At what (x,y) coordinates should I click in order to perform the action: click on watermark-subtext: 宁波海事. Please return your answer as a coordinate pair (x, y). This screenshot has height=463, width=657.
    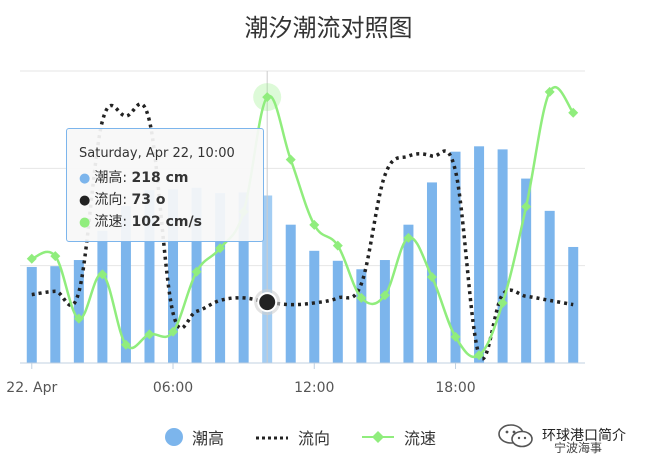
    Looking at the image, I should click on (578, 448).